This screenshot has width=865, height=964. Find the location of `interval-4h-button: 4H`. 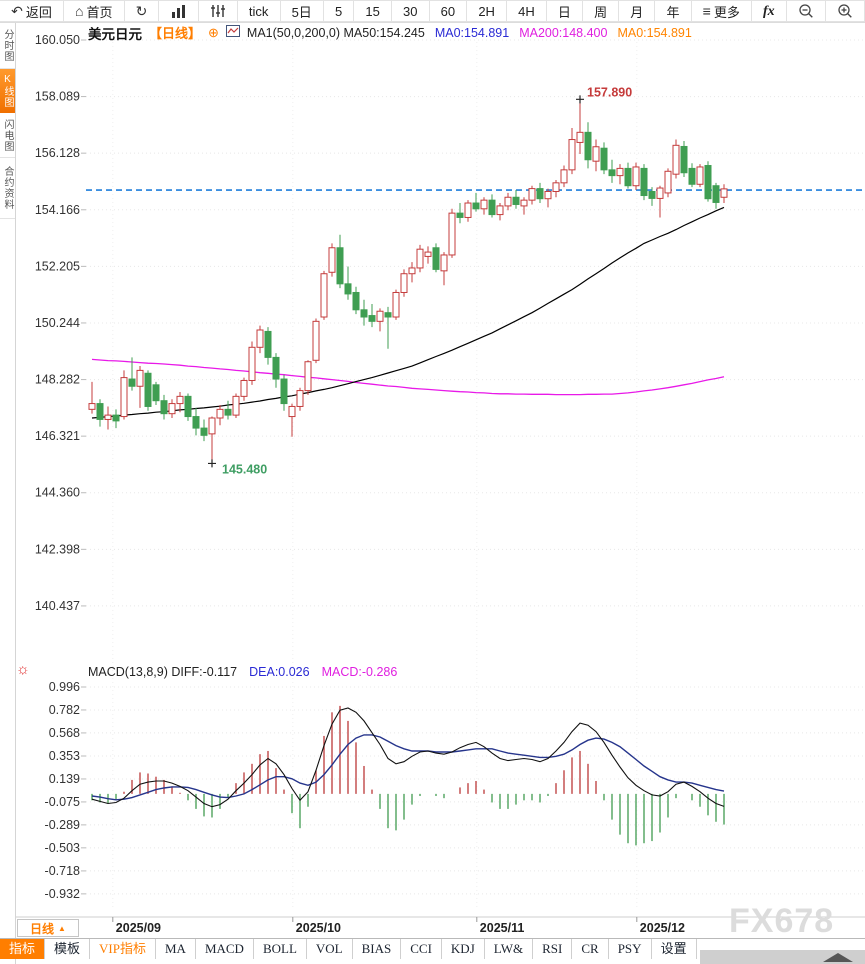

interval-4h-button: 4H is located at coordinates (526, 11).